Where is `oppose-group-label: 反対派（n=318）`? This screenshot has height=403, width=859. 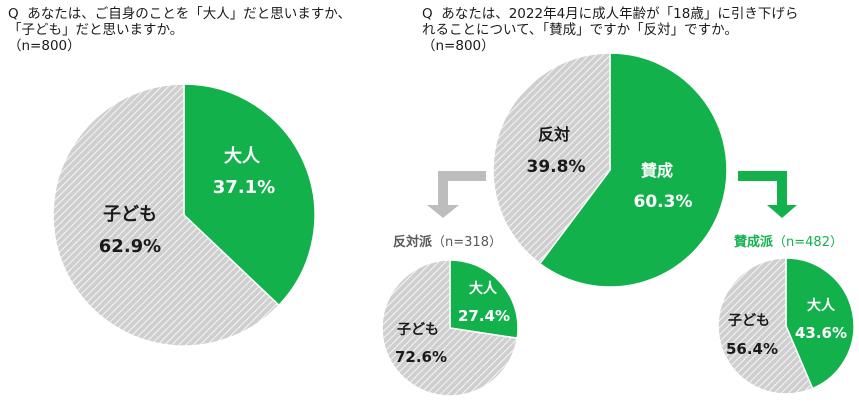
oppose-group-label: 反対派（n=318） is located at coordinates (447, 242).